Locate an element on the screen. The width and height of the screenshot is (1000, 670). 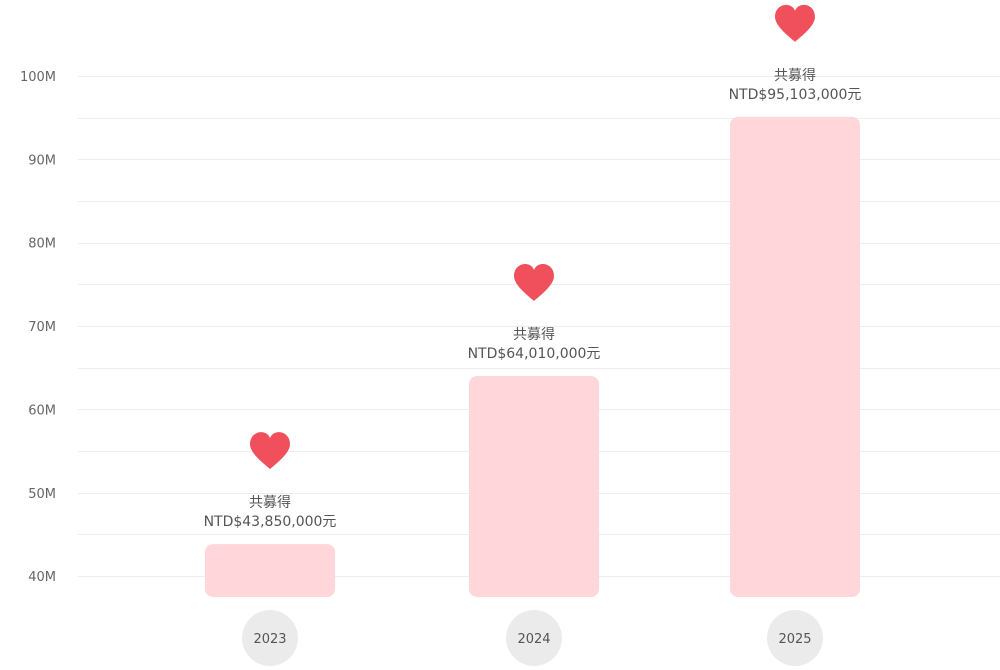
x-tick-label: 2024 is located at coordinates (533, 639).